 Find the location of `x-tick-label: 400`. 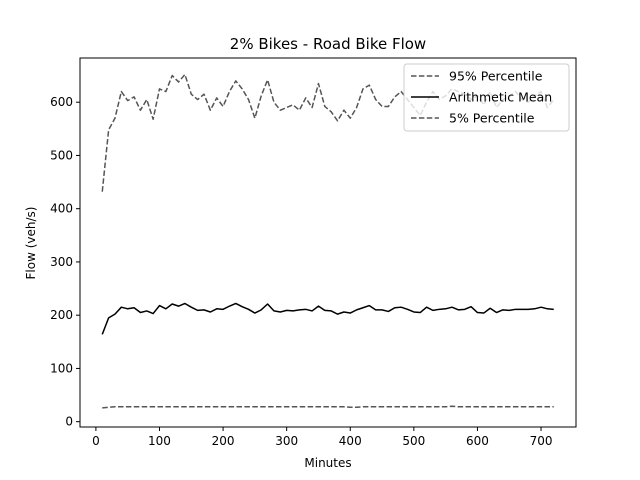

x-tick-label: 400 is located at coordinates (350, 441).